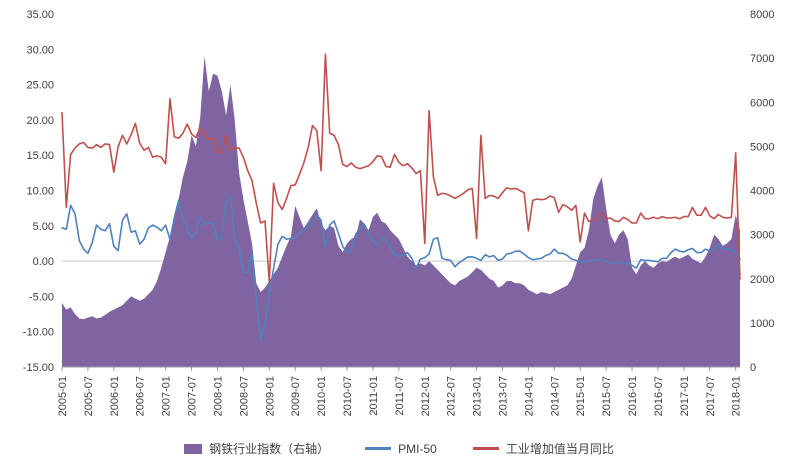 Image resolution: width=798 pixels, height=471 pixels. I want to click on x-axis-tick-label: 2017-07, so click(711, 396).